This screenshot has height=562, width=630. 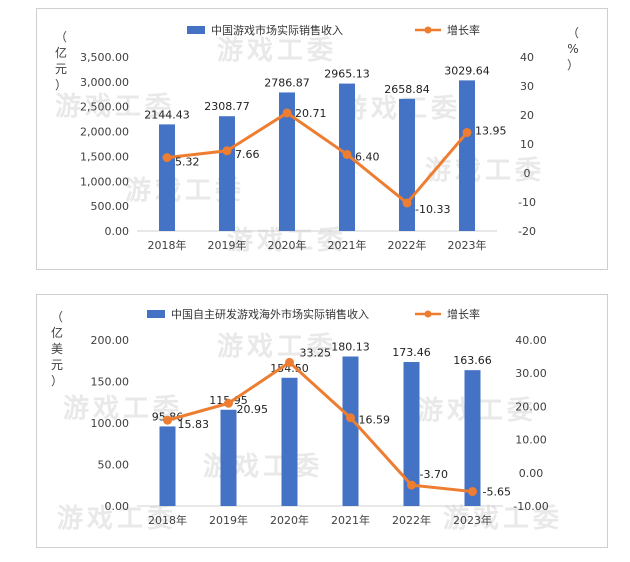 I want to click on left-axis-tick-label: 3,000.00, so click(x=104, y=82).